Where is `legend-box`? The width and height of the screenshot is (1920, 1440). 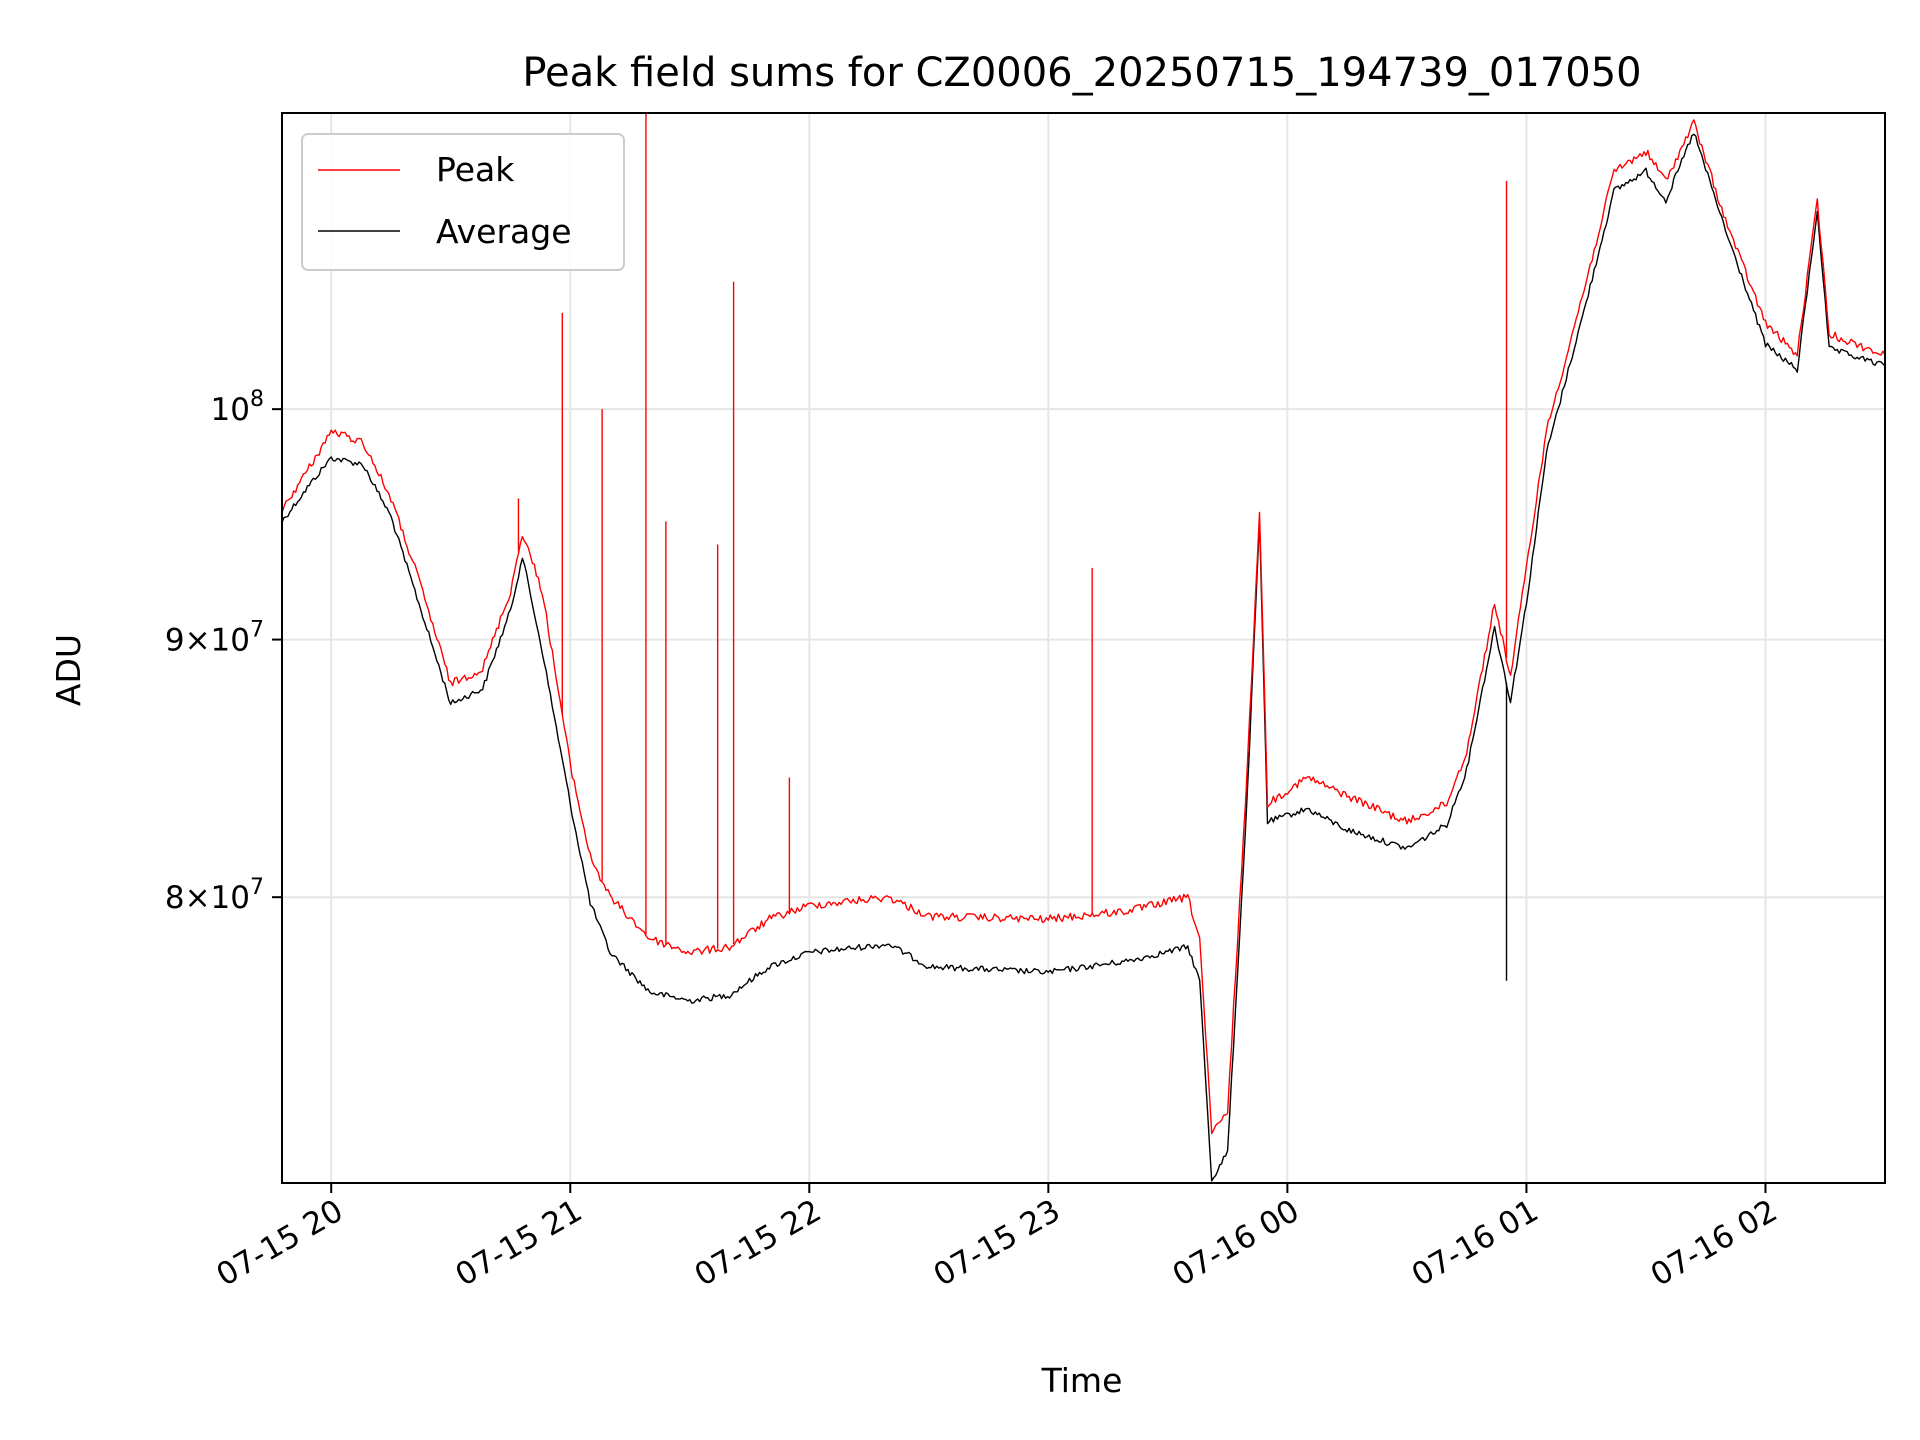 legend-box is located at coordinates (463, 202).